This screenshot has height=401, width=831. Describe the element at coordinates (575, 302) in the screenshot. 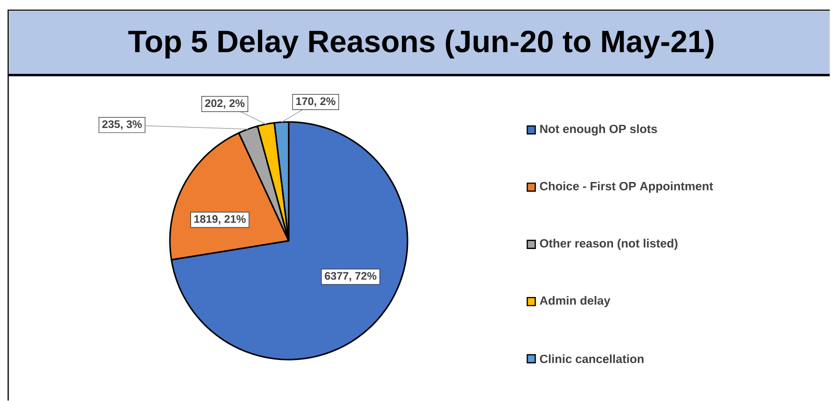

I see `legend-label: Admin delay` at that location.